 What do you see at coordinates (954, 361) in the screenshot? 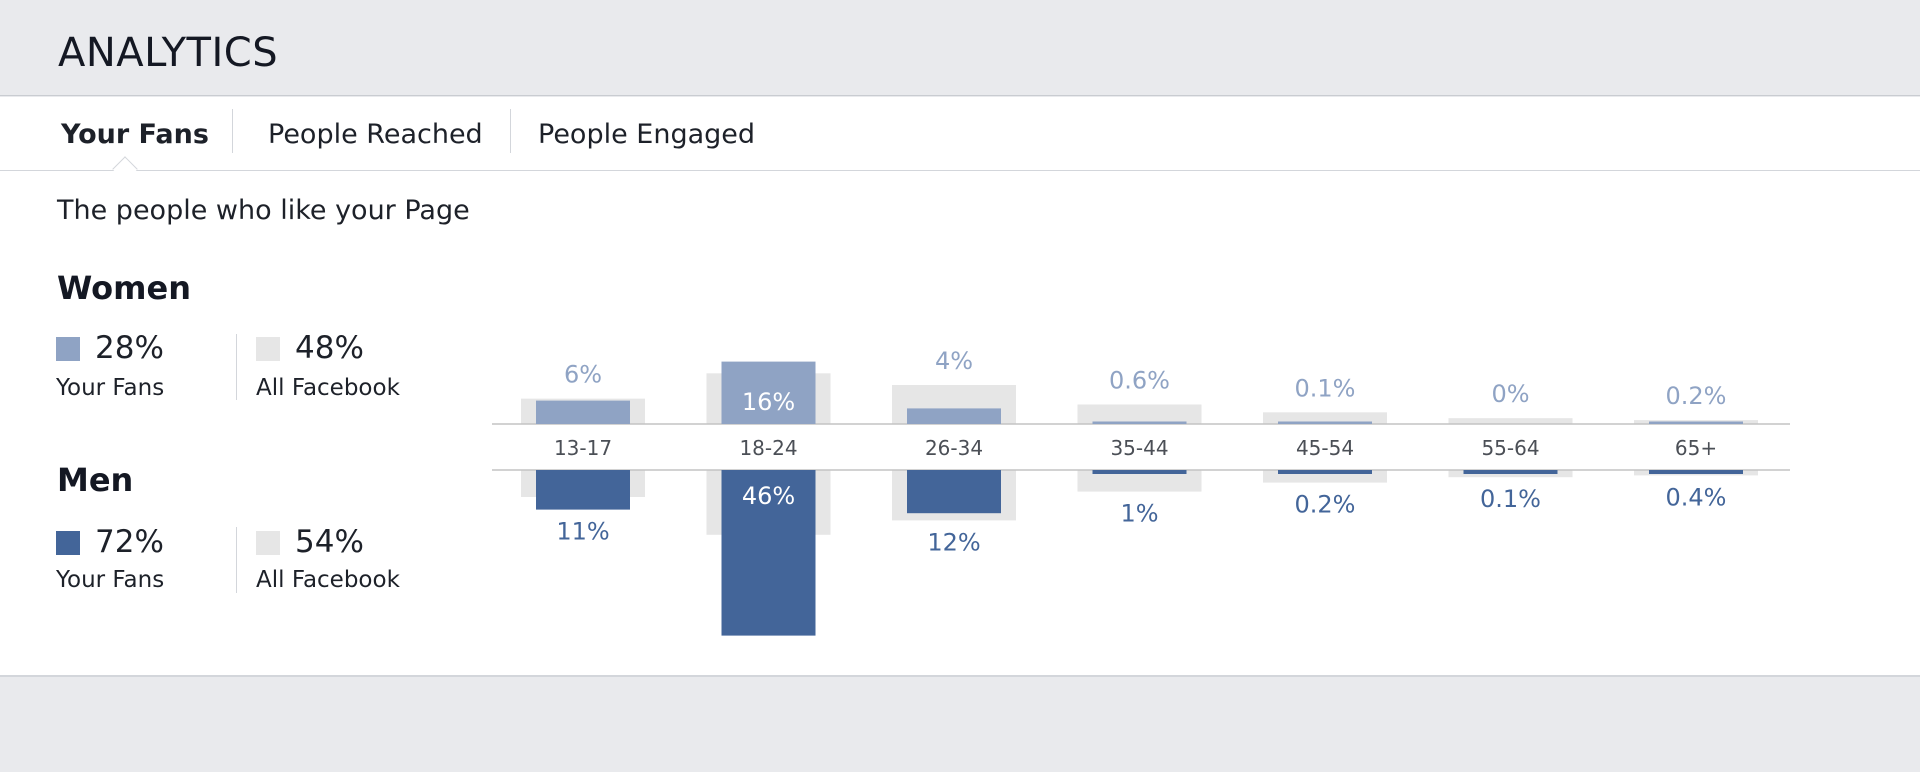
I see `women-data-label: 4%` at bounding box center [954, 361].